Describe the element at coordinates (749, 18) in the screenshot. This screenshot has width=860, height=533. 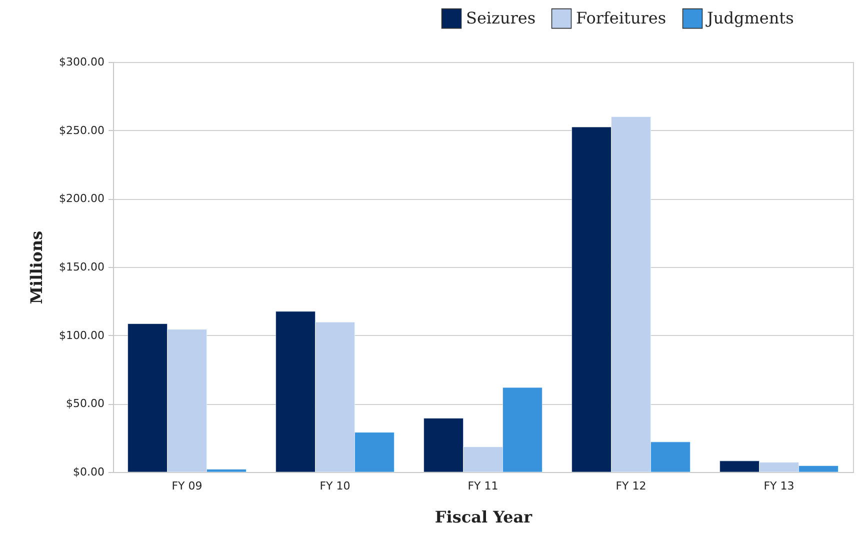
I see `legend-label: Judgments` at that location.